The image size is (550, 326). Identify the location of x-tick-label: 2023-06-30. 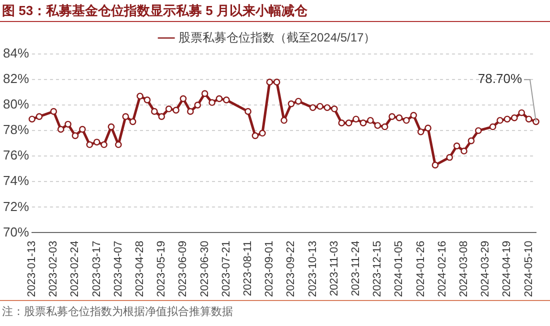
(204, 269).